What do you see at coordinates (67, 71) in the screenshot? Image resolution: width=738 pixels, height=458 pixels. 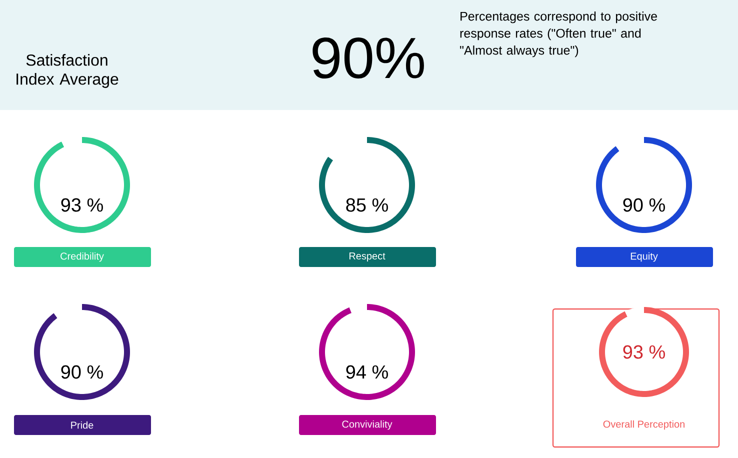 I see `text: Satisfaction Index Average` at bounding box center [67, 71].